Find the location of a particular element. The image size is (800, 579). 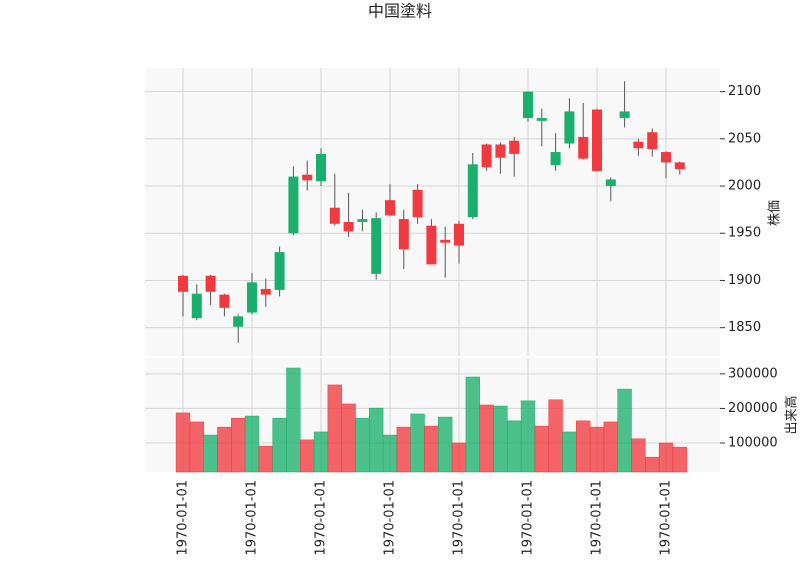

y-tick-label: 1950 is located at coordinates (744, 233).